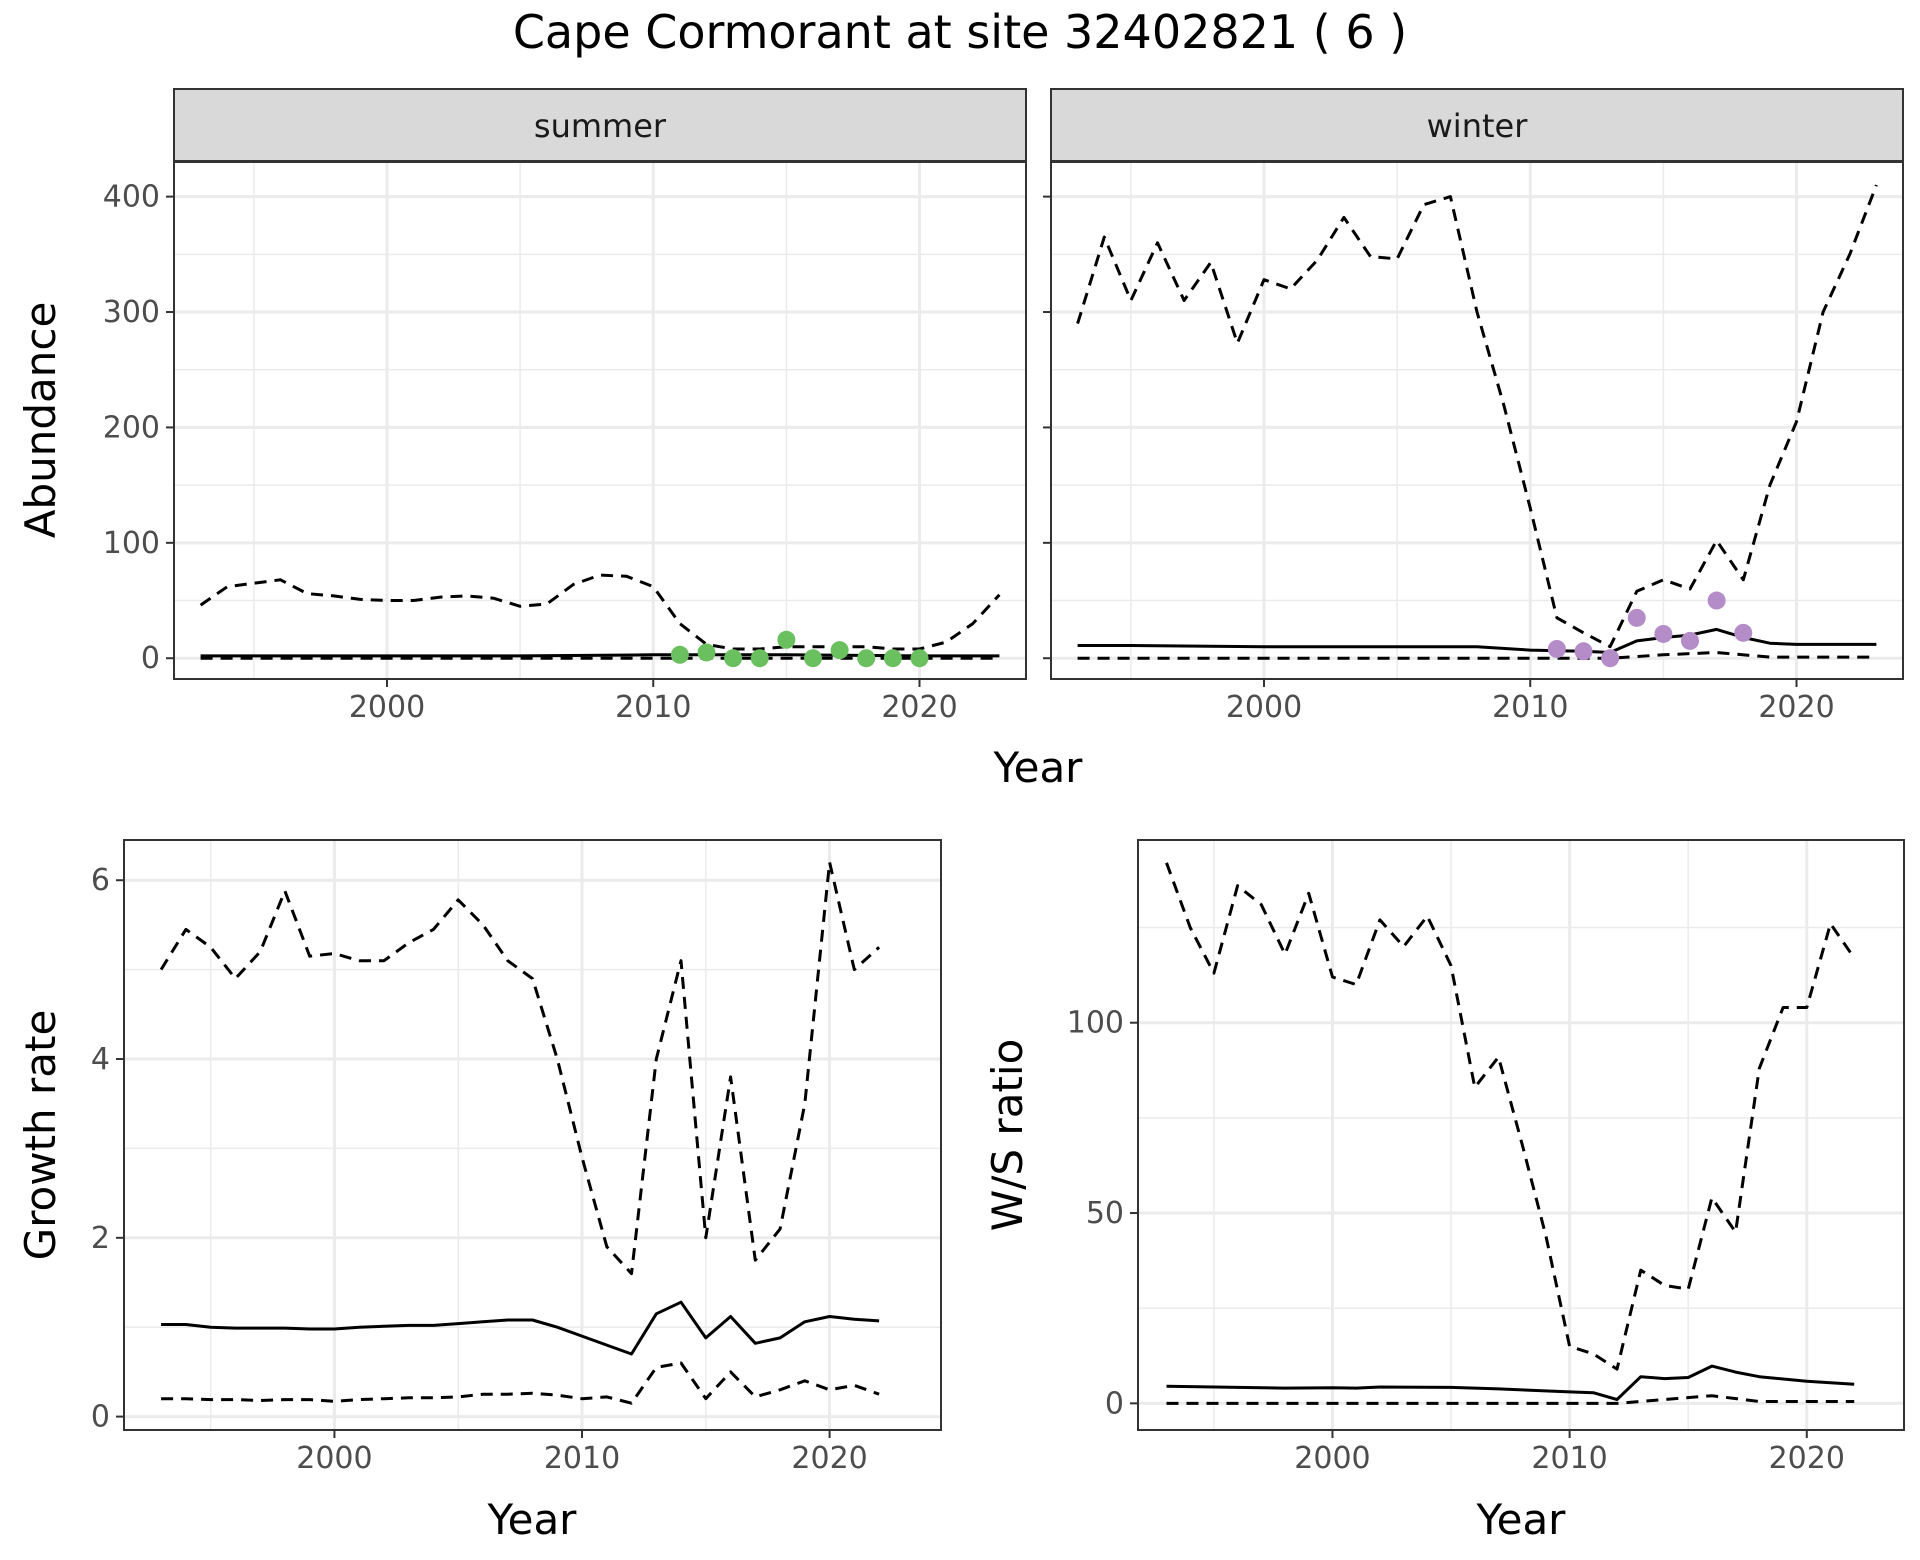  I want to click on ws-ratio-y-tick-label: 0, so click(1114, 1403).